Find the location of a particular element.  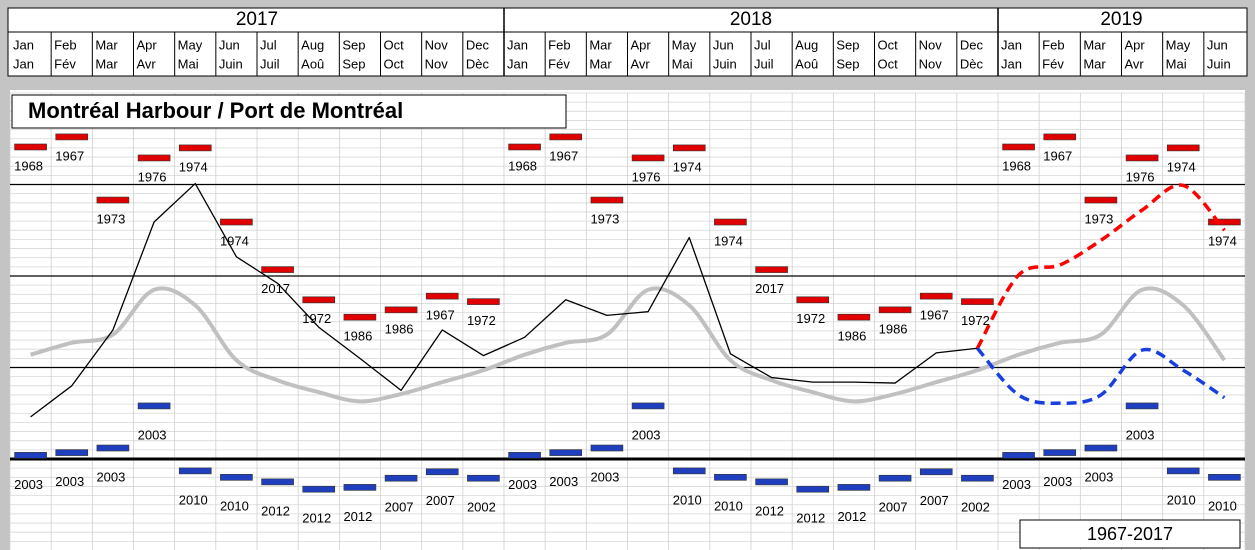

month-label-fr: Jan is located at coordinates (23, 63).